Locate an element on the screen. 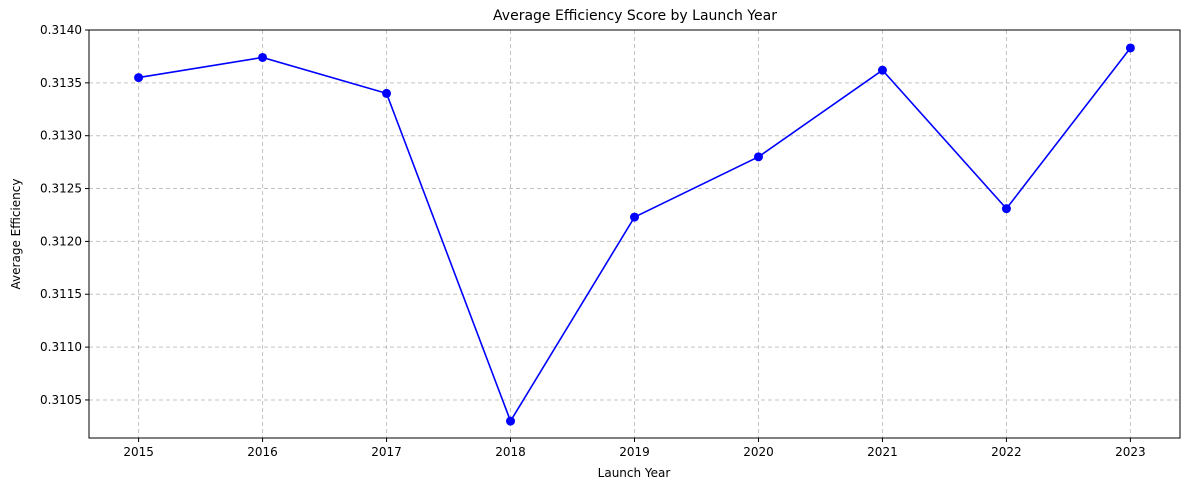 This screenshot has width=1189, height=490. x-tick-label: 2015 is located at coordinates (138, 452).